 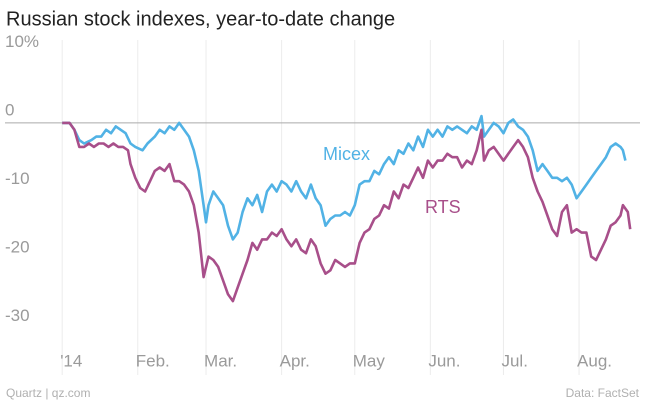 I want to click on series-label: Micex, so click(x=346, y=154).